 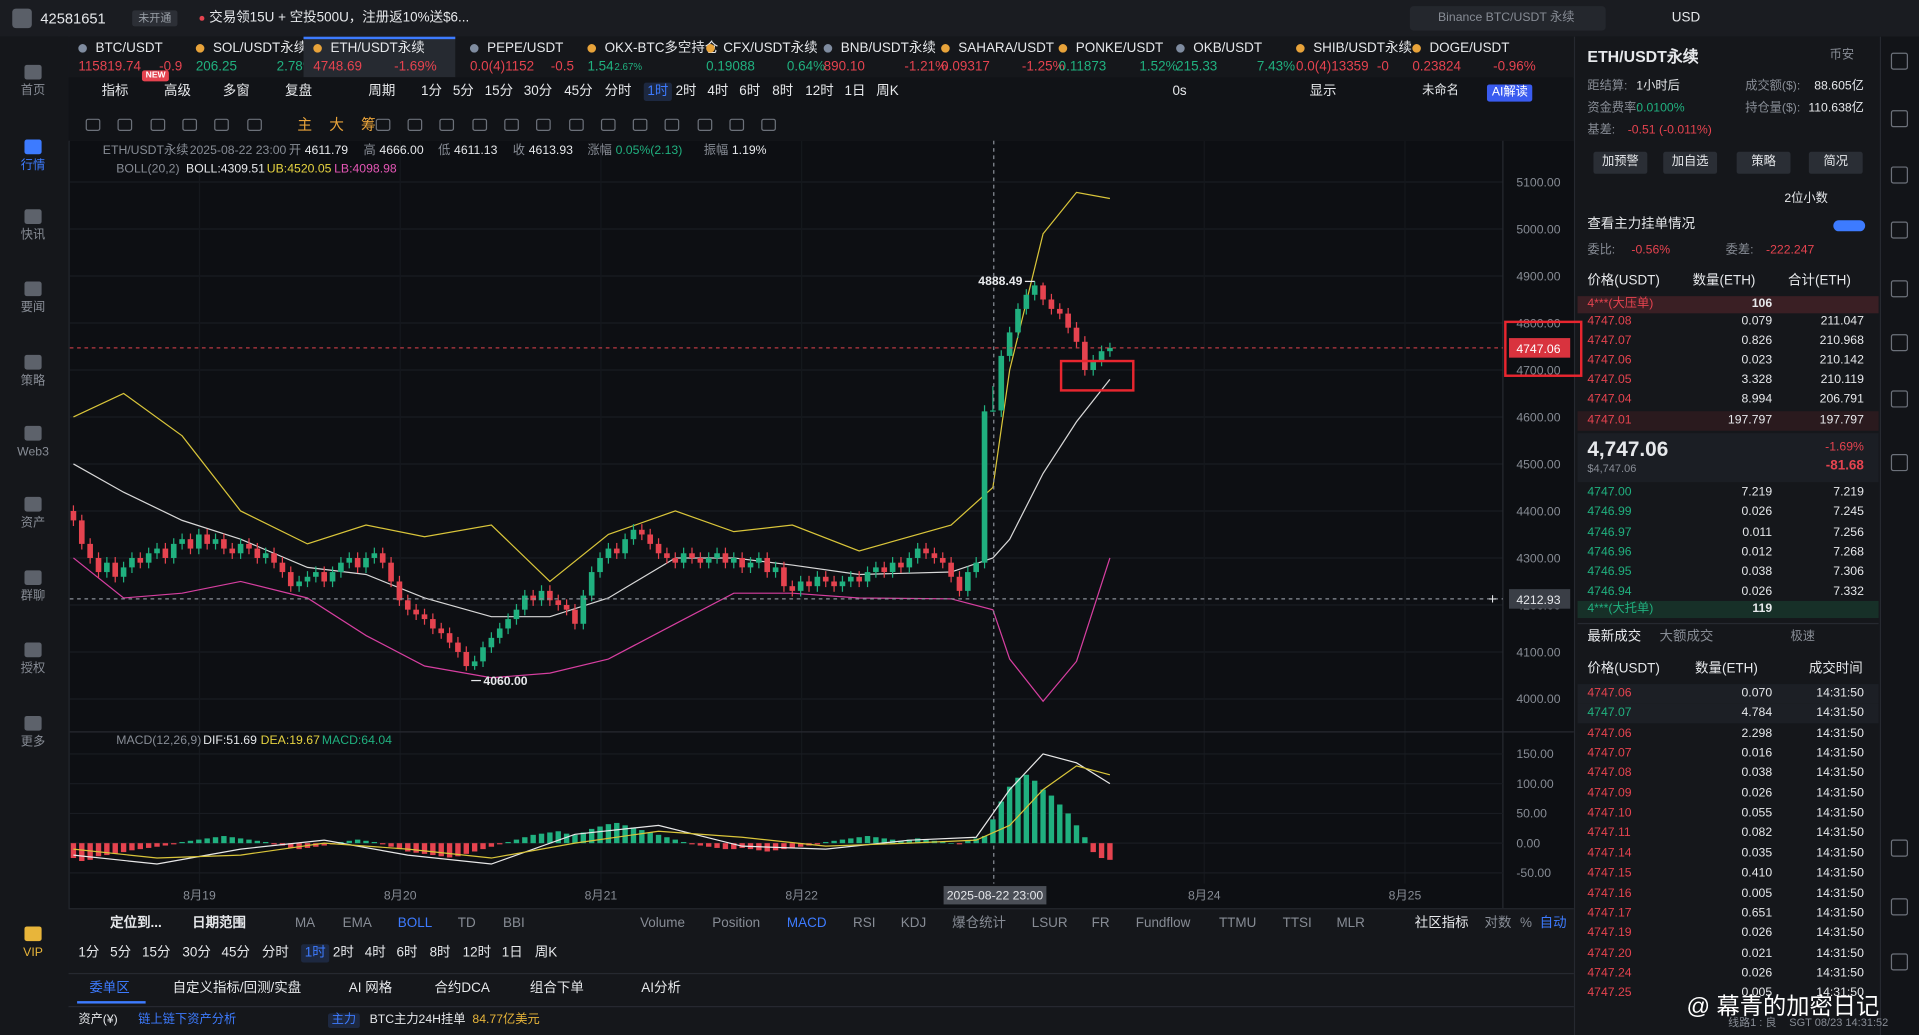 What do you see at coordinates (1690, 162) in the screenshot?
I see `panel-button: 加自选` at bounding box center [1690, 162].